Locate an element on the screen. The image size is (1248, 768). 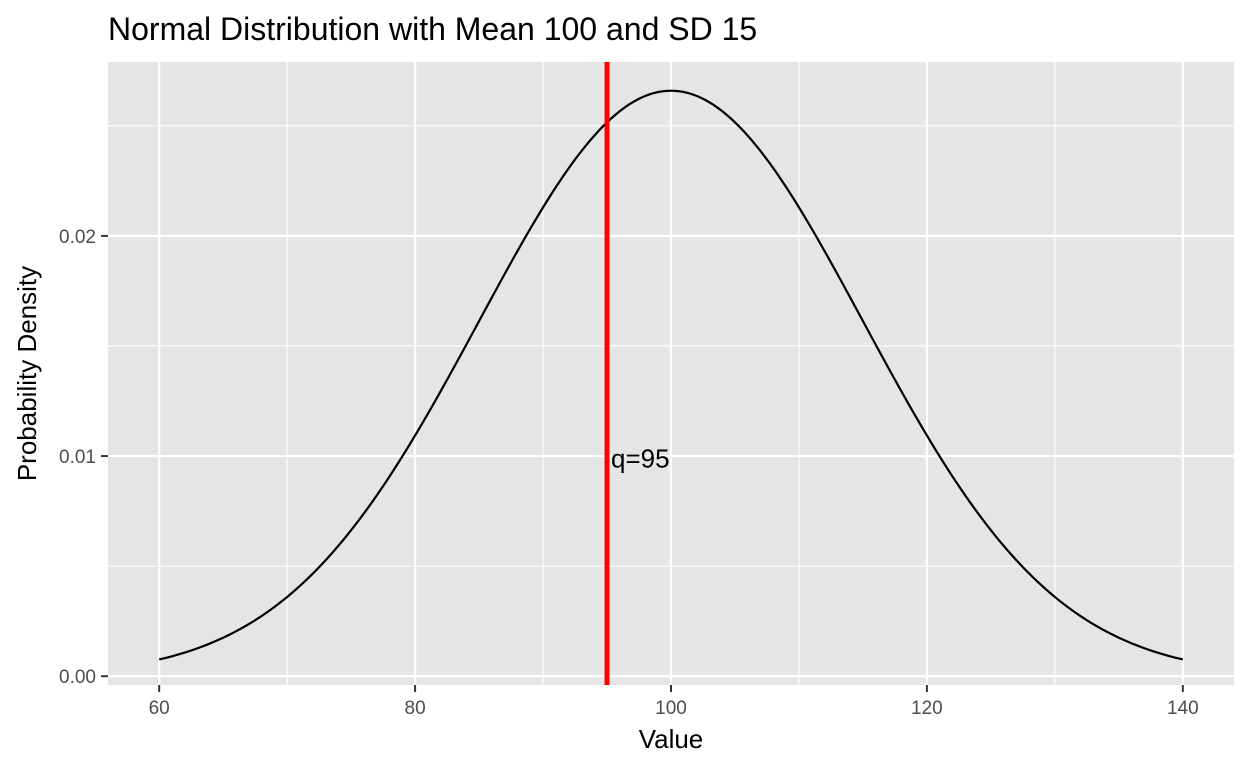
x-tick-label: 100 is located at coordinates (671, 708).